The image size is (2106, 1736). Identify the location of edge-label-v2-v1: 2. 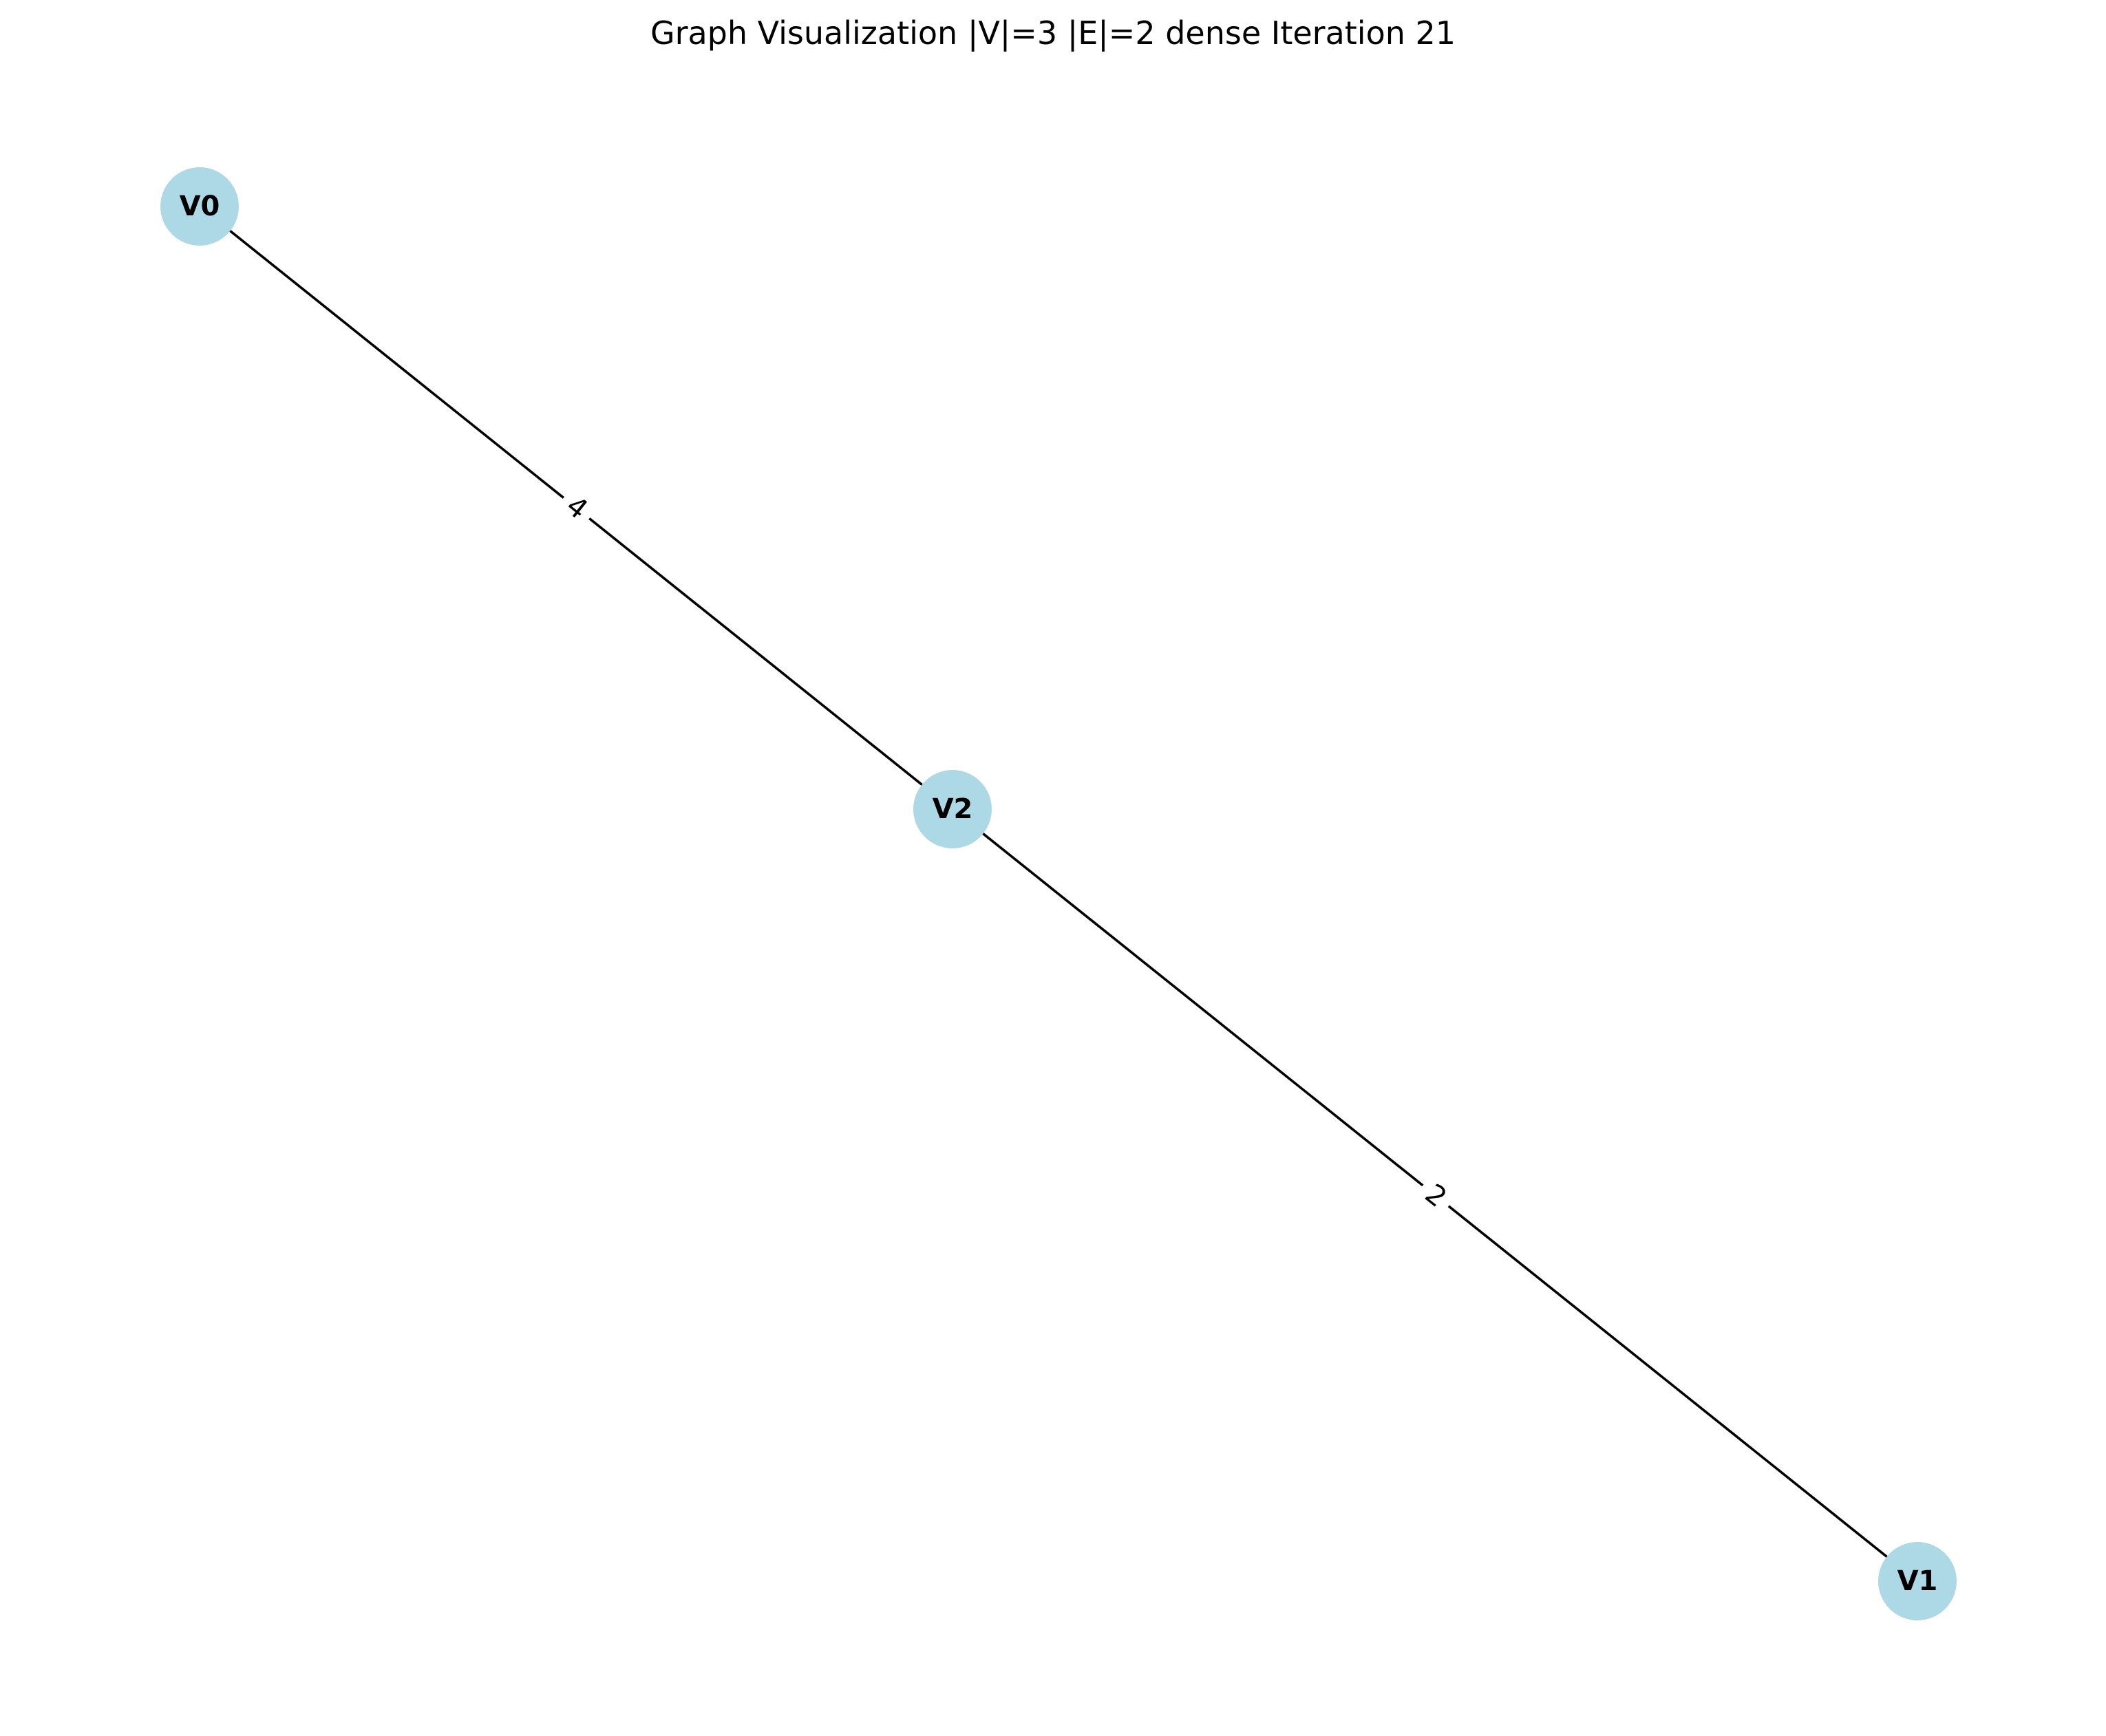
(1435, 1195).